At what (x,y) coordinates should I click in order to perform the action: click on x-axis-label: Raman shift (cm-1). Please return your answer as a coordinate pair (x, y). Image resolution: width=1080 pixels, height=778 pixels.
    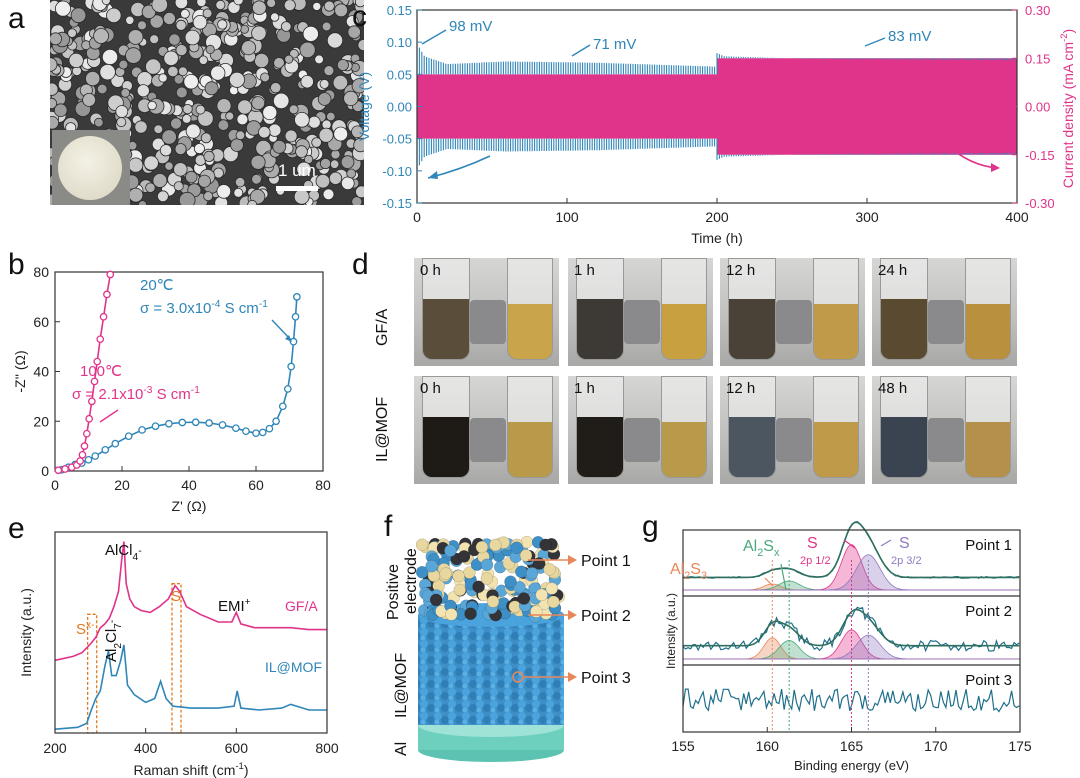
    Looking at the image, I should click on (190, 769).